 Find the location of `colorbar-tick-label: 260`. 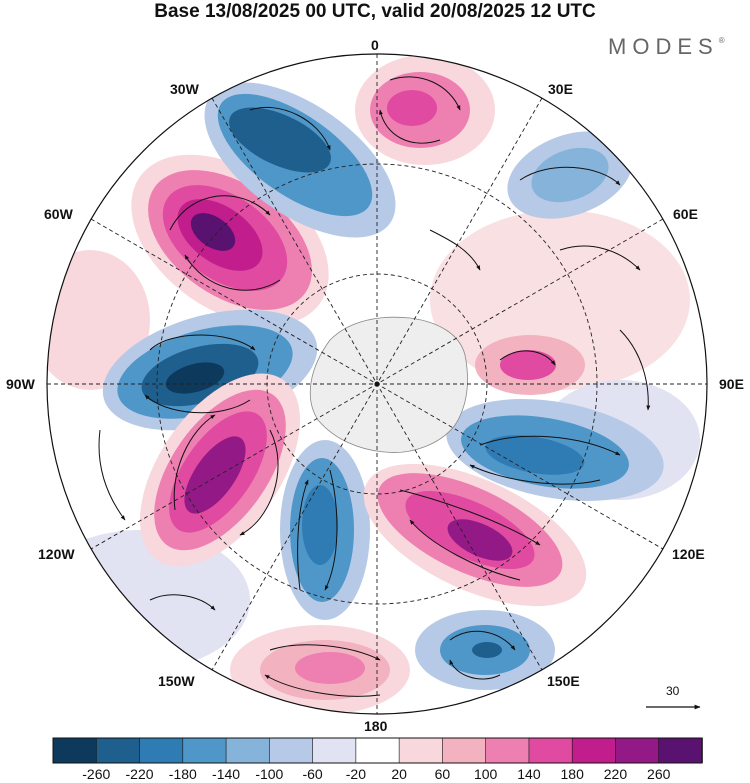

colorbar-tick-label: 260 is located at coordinates (659, 774).